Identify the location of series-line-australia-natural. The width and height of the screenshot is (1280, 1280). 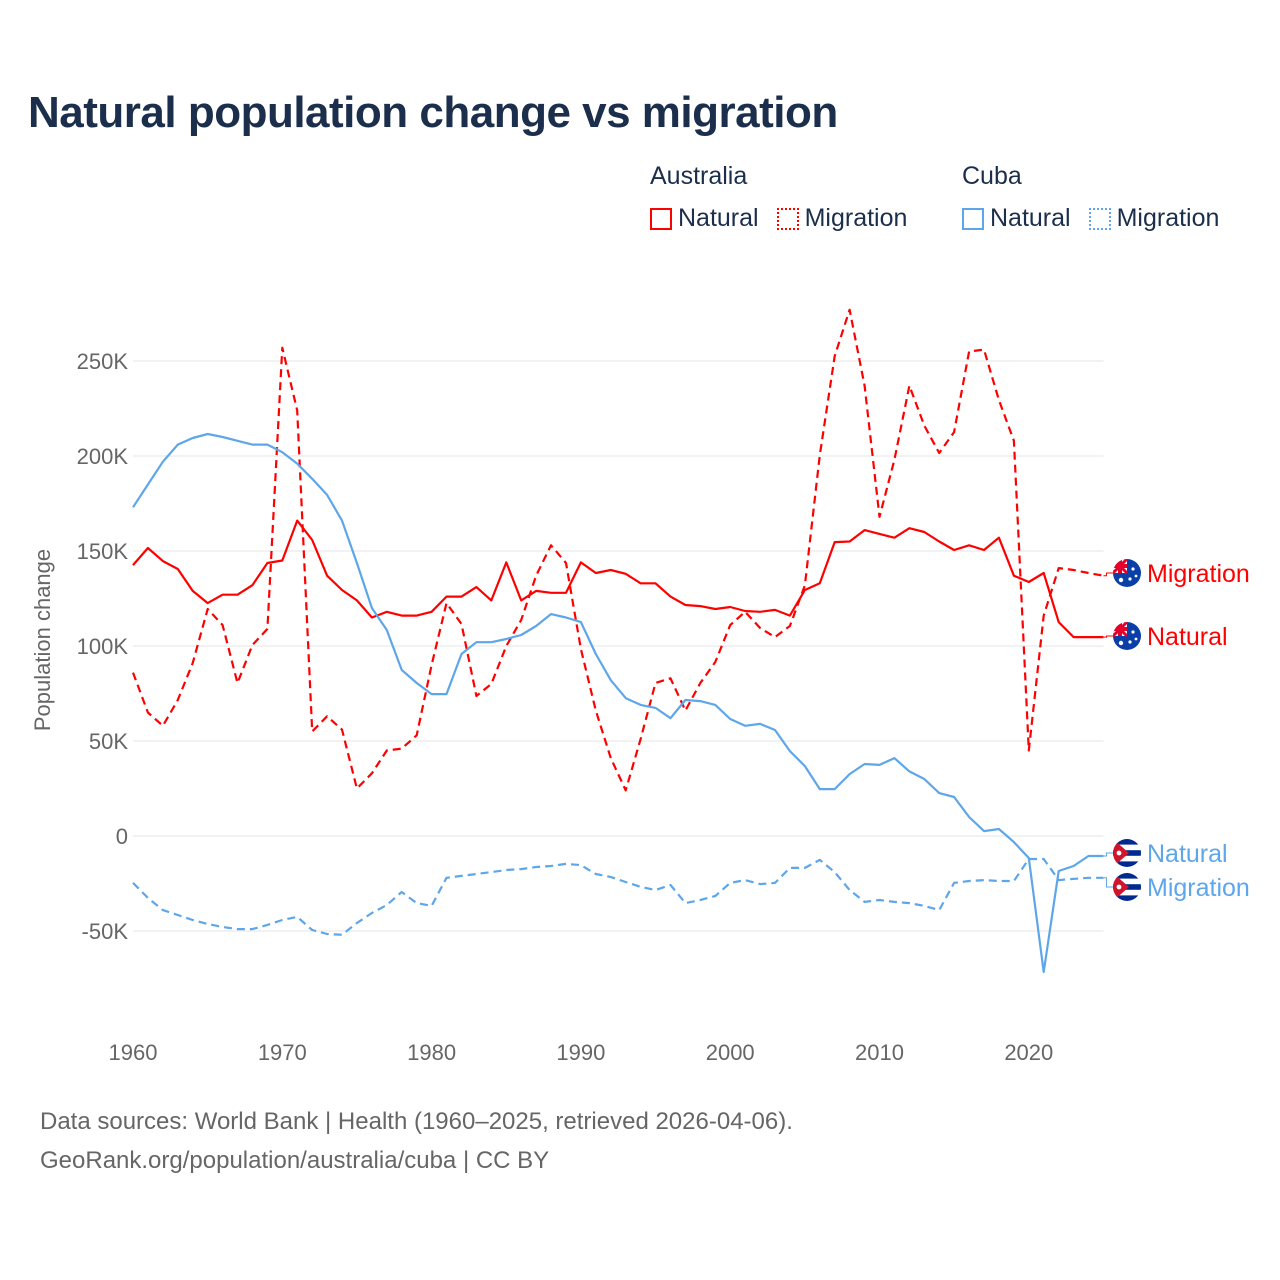
(618, 579).